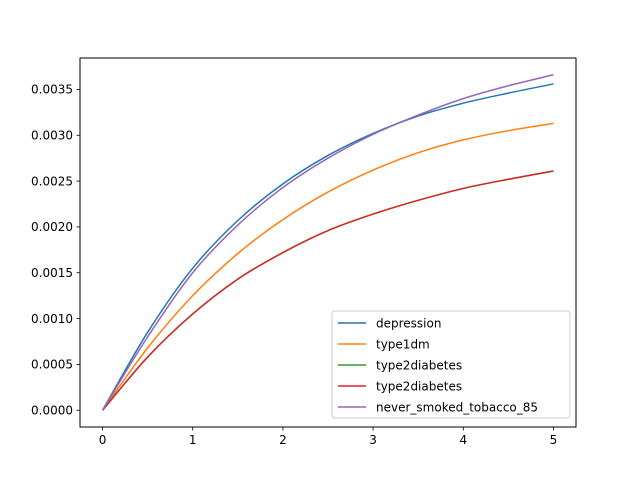 The height and width of the screenshot is (484, 640). I want to click on x-tick-label: 2, so click(283, 440).